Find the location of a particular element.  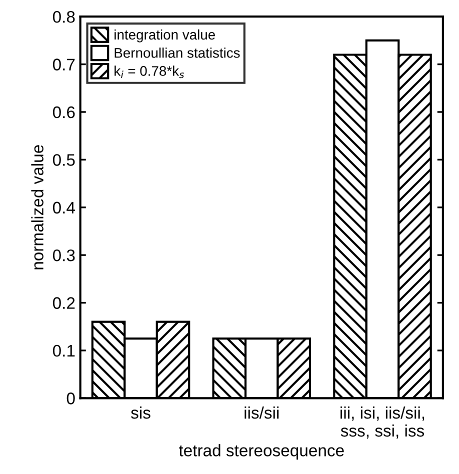

legend-label: integration value is located at coordinates (164, 35).